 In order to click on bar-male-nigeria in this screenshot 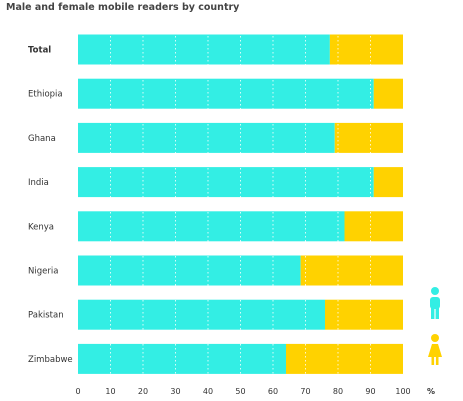, I will do `click(189, 270)`.